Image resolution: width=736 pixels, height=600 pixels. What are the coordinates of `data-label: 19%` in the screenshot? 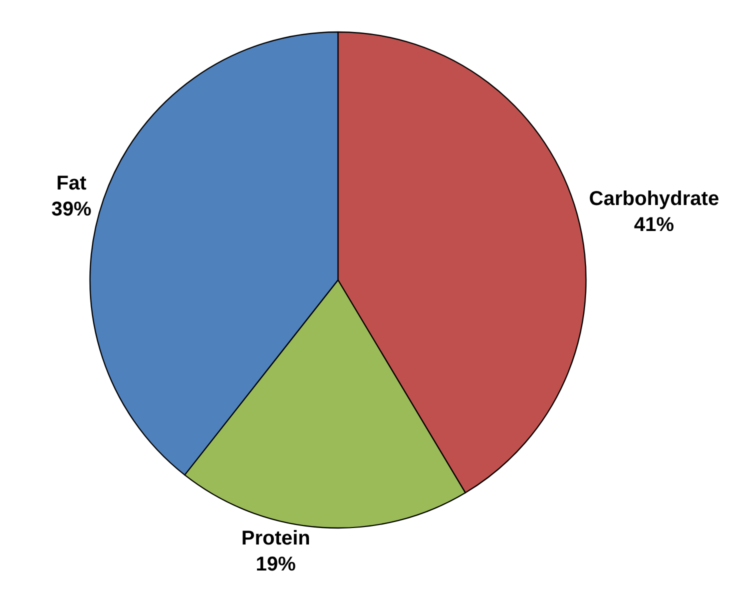 It's located at (276, 564).